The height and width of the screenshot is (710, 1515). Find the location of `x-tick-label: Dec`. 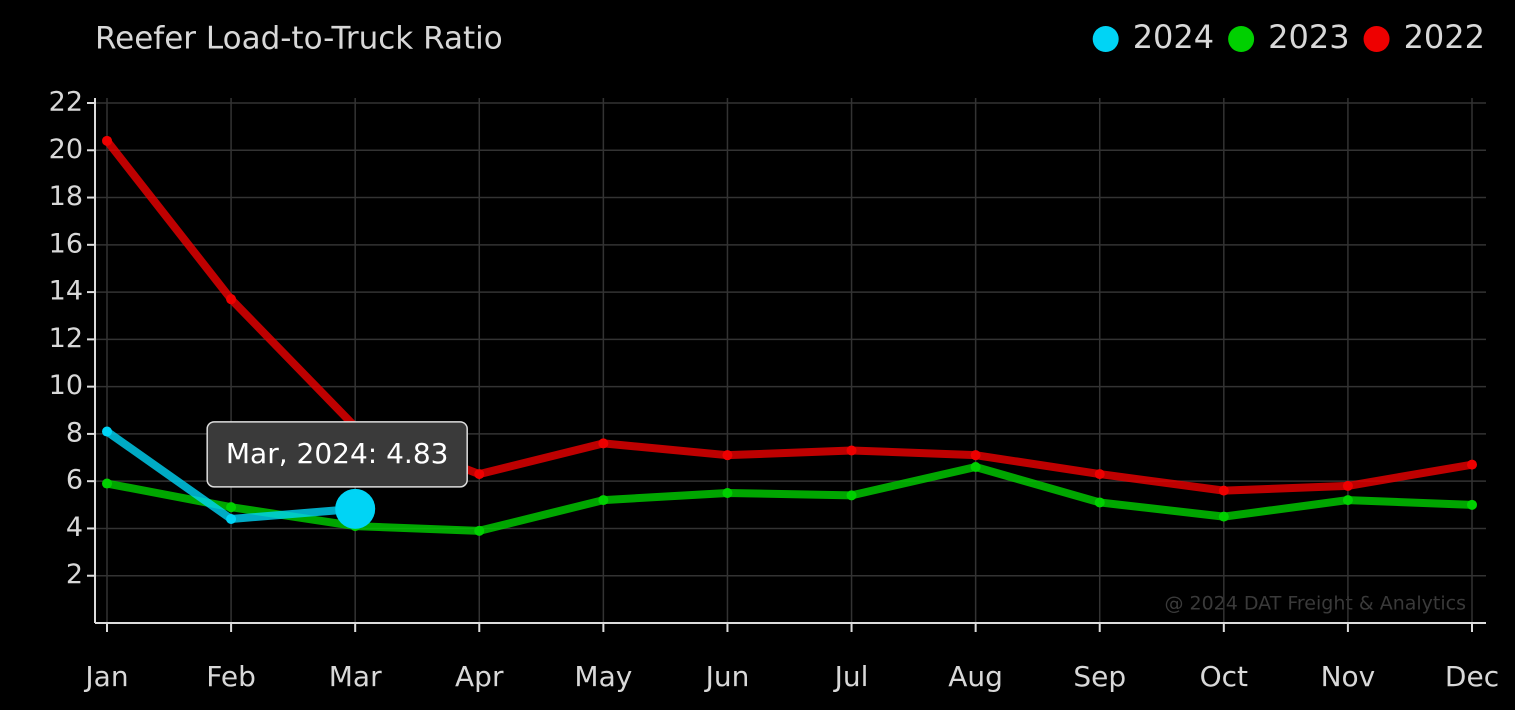

x-tick-label: Dec is located at coordinates (1472, 676).